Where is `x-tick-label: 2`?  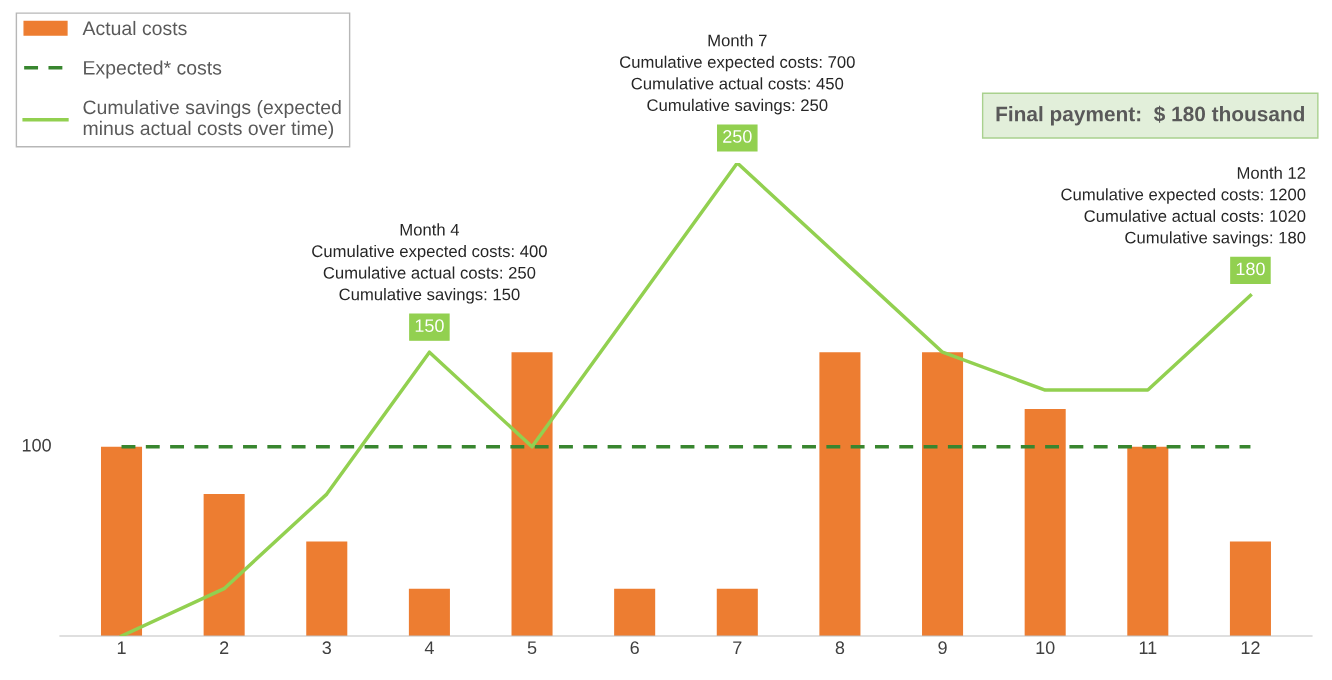
x-tick-label: 2 is located at coordinates (224, 647).